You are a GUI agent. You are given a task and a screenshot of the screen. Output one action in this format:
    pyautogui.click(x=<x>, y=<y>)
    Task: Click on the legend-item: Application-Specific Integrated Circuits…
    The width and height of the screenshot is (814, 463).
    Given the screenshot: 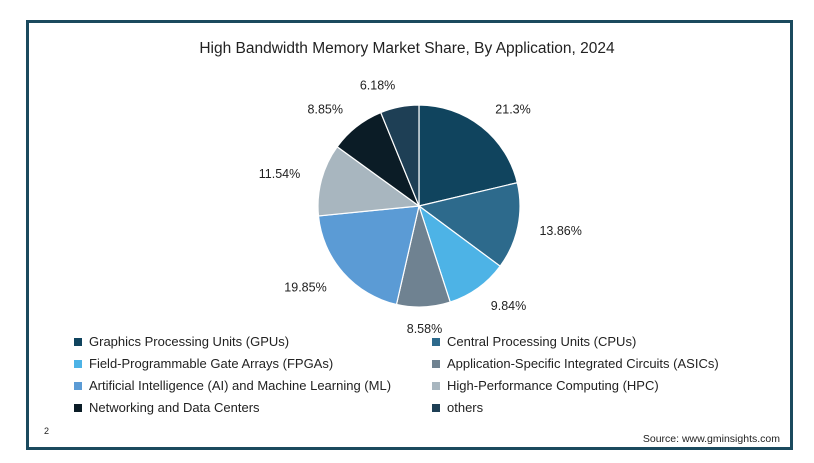 What is the action you would take?
    pyautogui.click(x=575, y=363)
    